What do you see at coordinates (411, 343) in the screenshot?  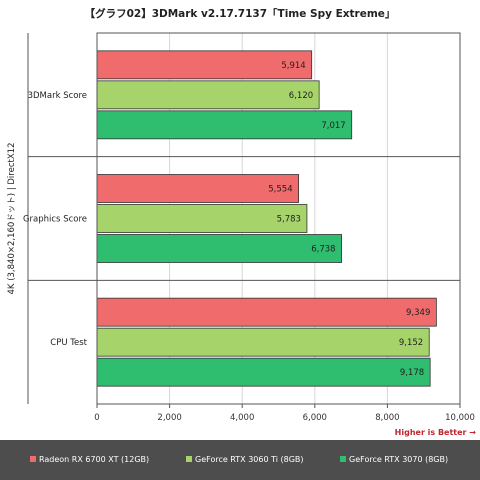 I see `data-label: 9,152` at bounding box center [411, 343].